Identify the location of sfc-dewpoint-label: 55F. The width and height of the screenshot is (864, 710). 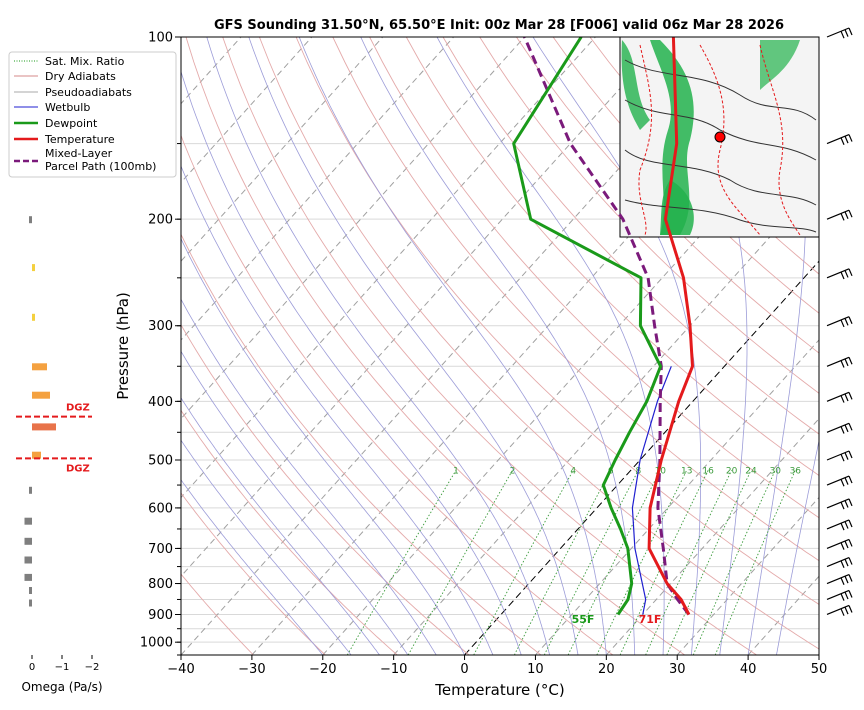
(583, 619).